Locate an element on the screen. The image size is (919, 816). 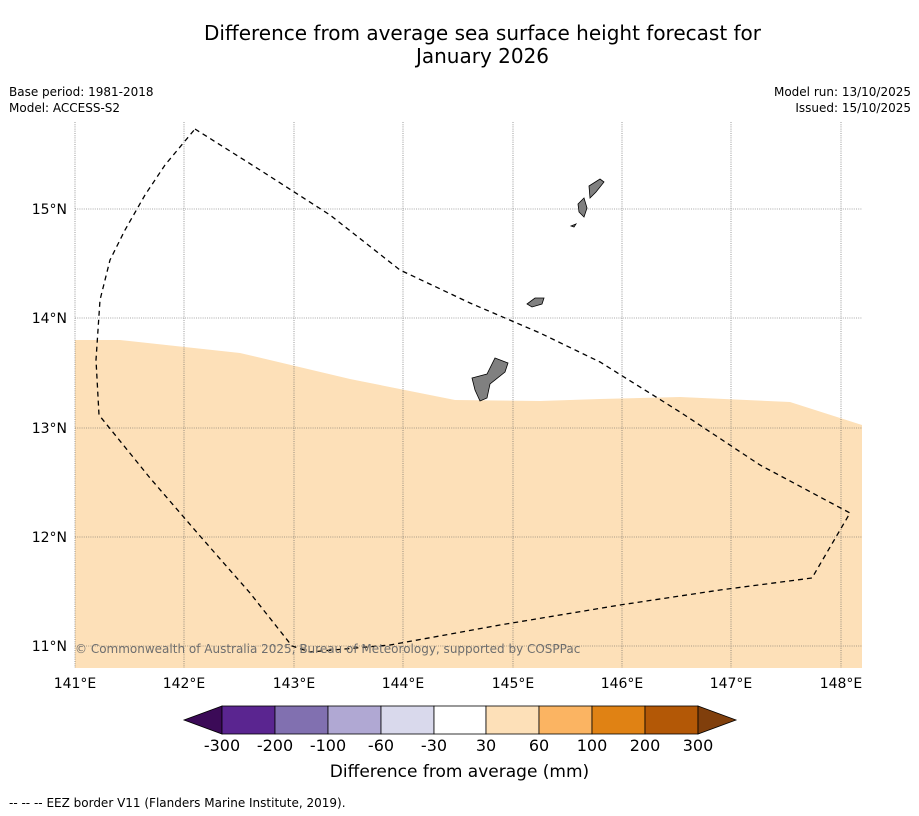
lon-label-141: 141°E is located at coordinates (75, 684).